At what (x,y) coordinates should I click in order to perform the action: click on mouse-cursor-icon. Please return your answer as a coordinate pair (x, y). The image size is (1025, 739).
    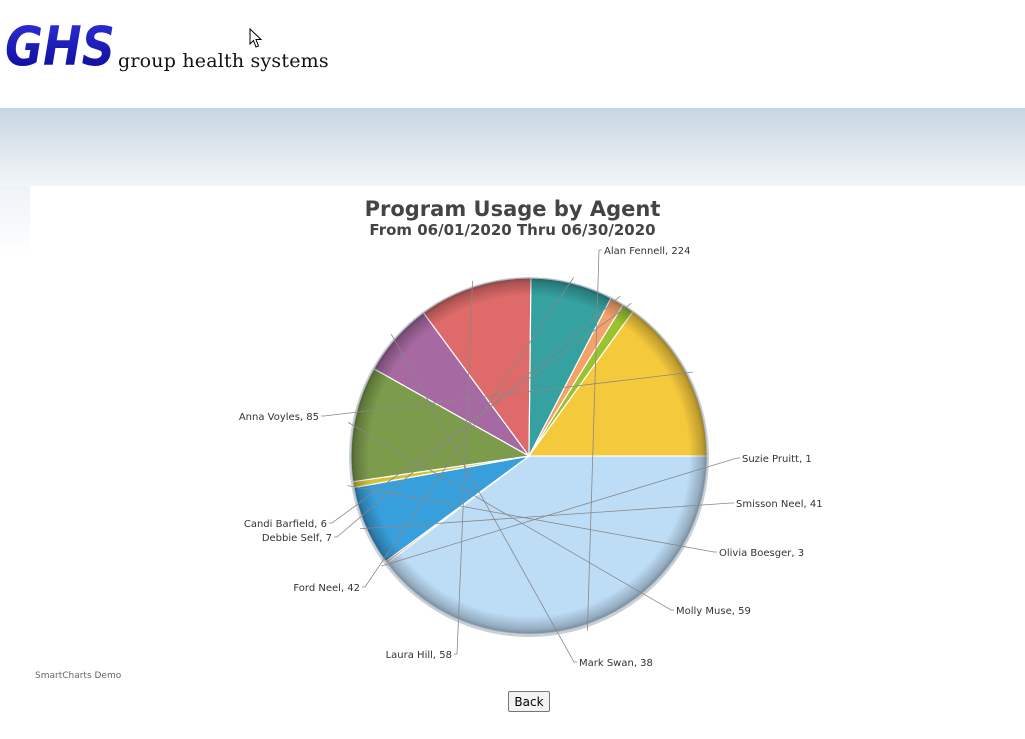
    Looking at the image, I should click on (256, 38).